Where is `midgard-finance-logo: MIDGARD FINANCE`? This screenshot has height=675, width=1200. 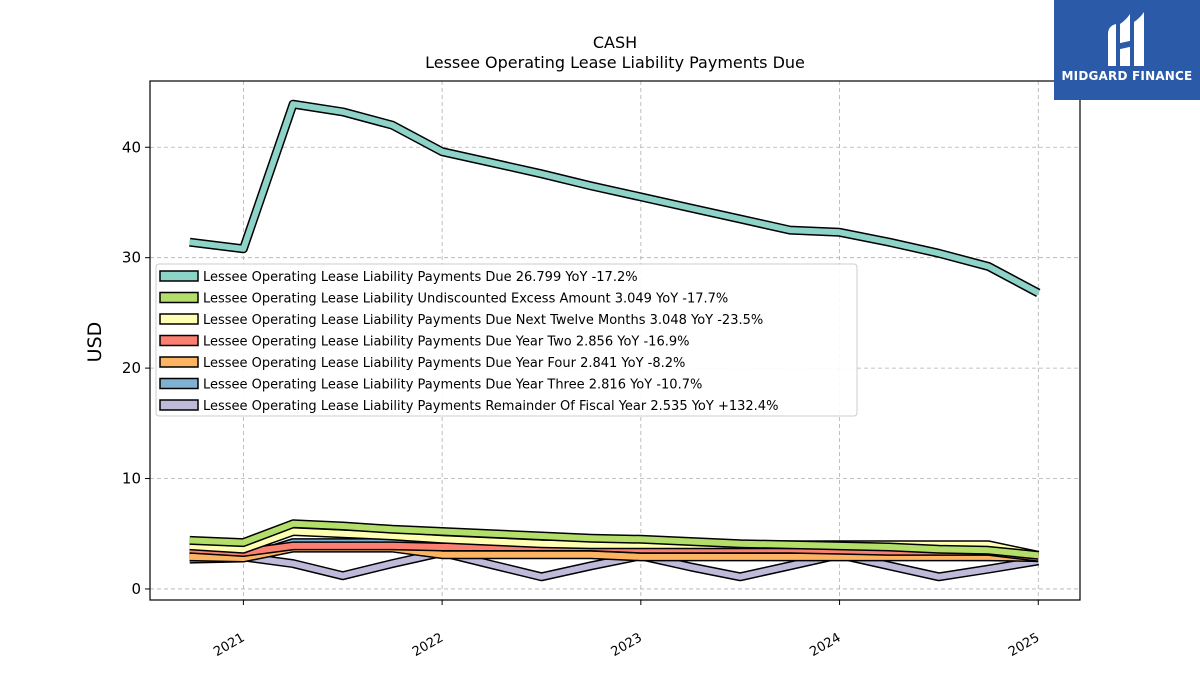
midgard-finance-logo: MIDGARD FINANCE is located at coordinates (1127, 50).